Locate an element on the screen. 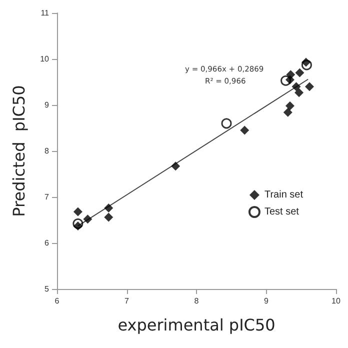 This screenshot has height=348, width=348. x-tick-label: 9 is located at coordinates (267, 301).